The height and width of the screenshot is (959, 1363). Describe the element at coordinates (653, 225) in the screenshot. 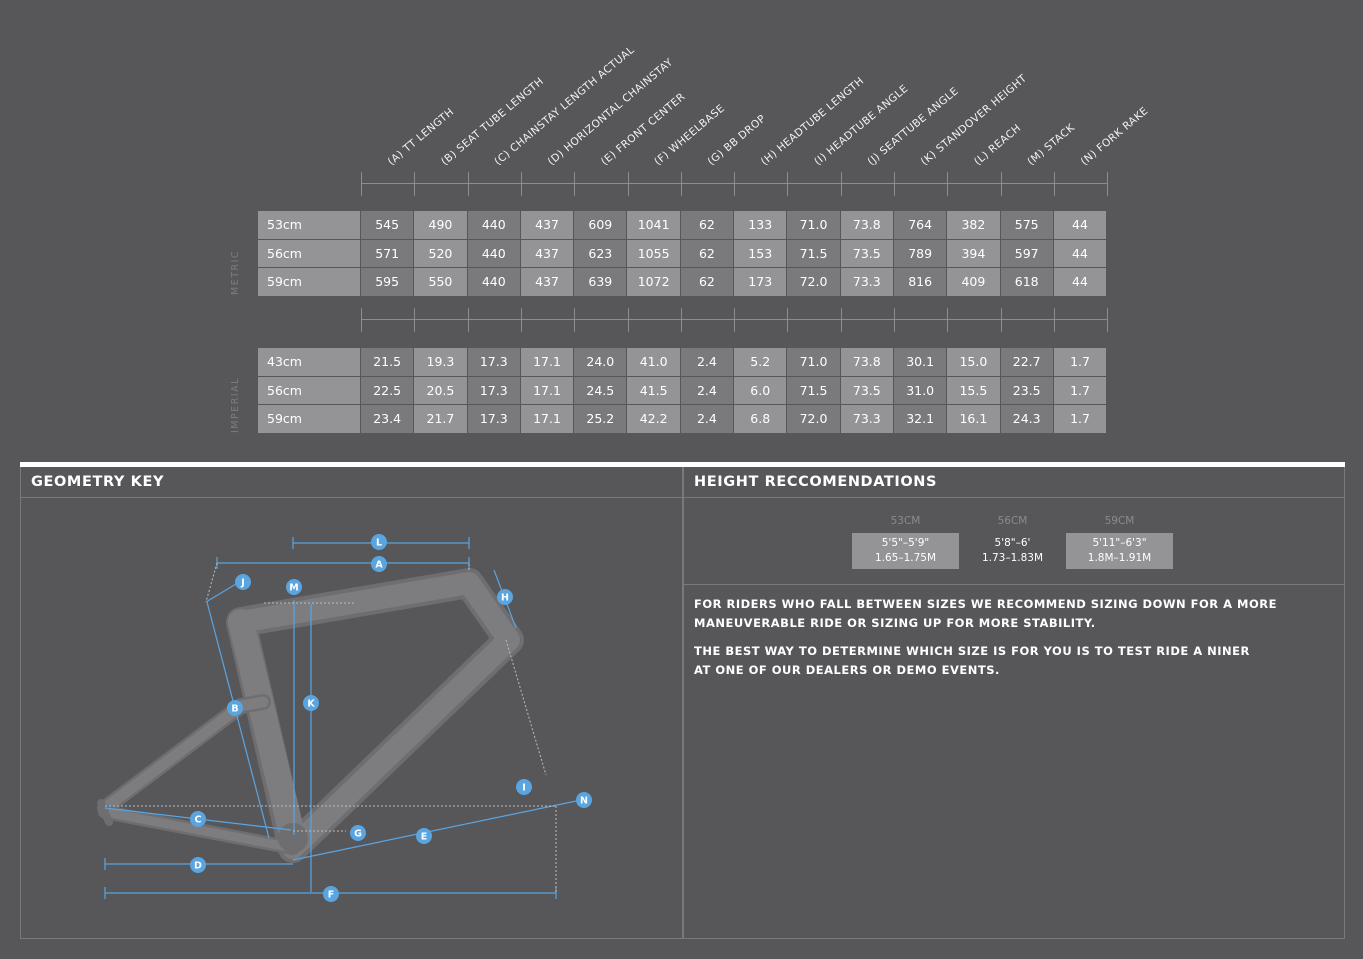

I see `value-cell: 1041` at that location.